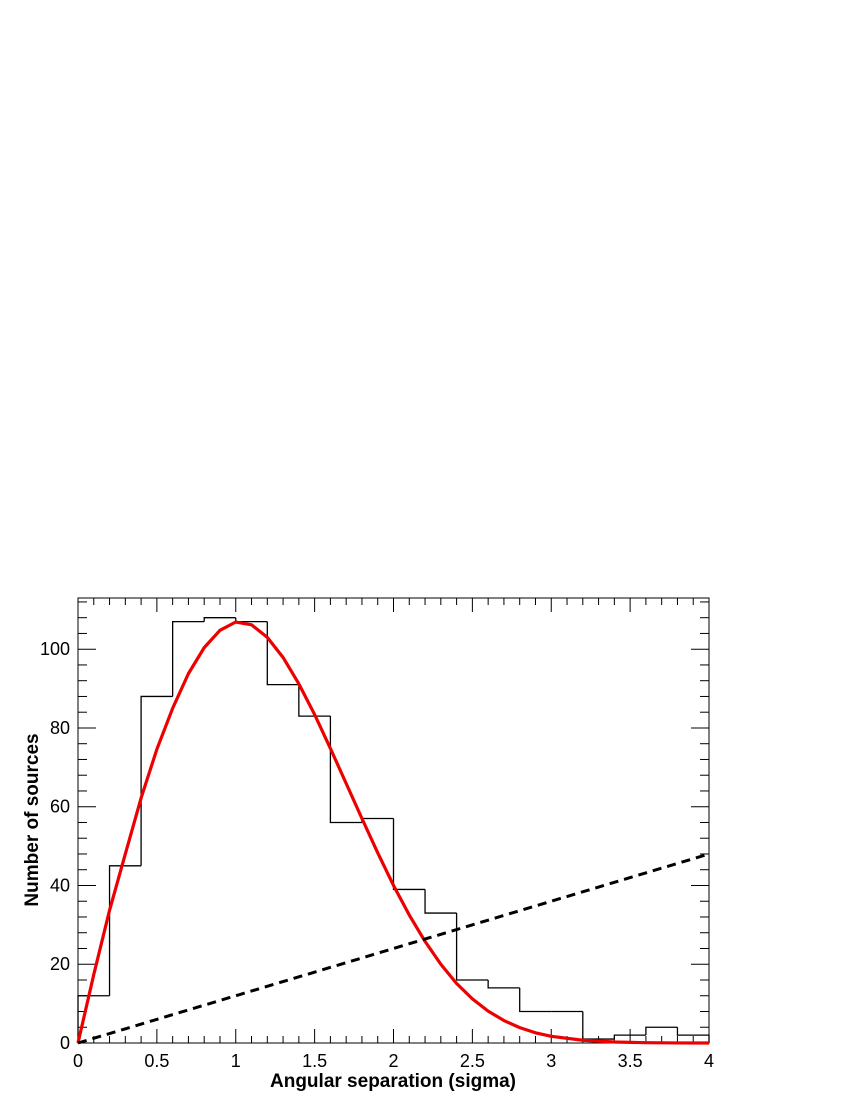 The image size is (850, 1100). Describe the element at coordinates (60, 885) in the screenshot. I see `y-tick-label: 40` at that location.